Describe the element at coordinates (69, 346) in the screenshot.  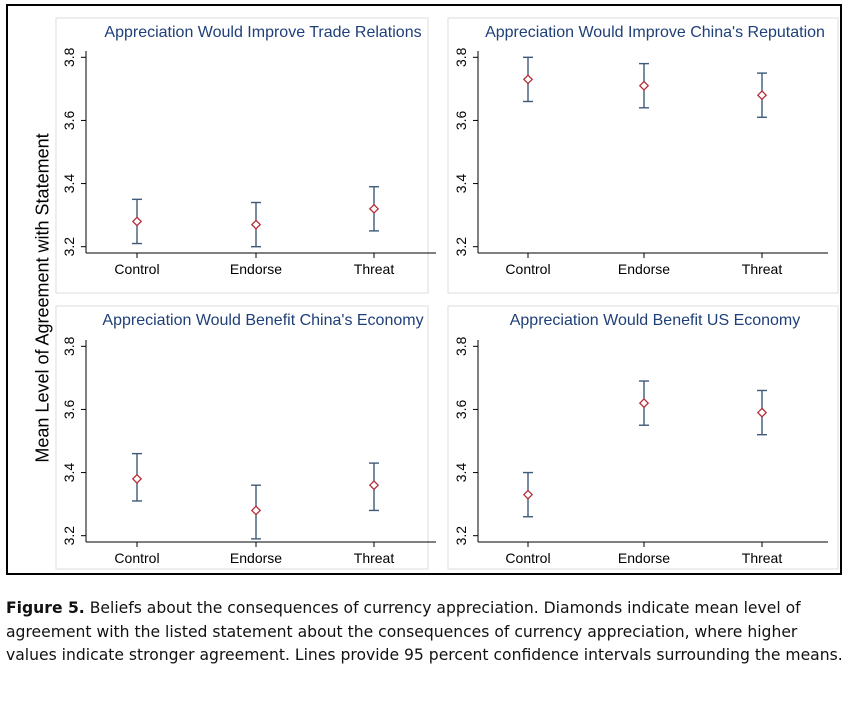
I see `panel-3-y-tick-label: 3.8` at that location.